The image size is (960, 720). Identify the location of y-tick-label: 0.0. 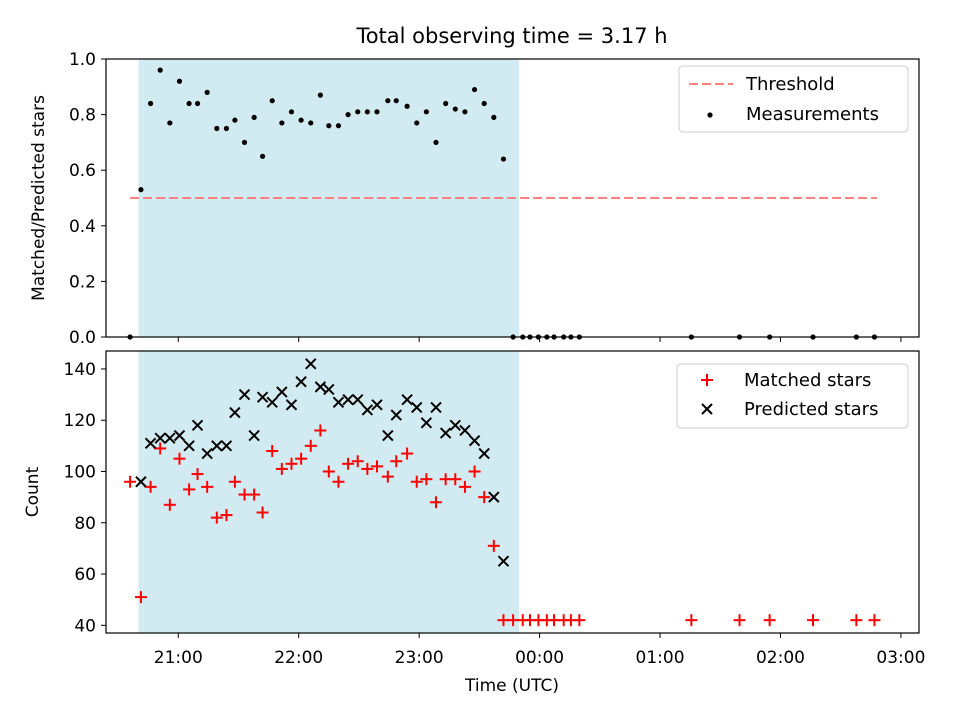
(82, 338).